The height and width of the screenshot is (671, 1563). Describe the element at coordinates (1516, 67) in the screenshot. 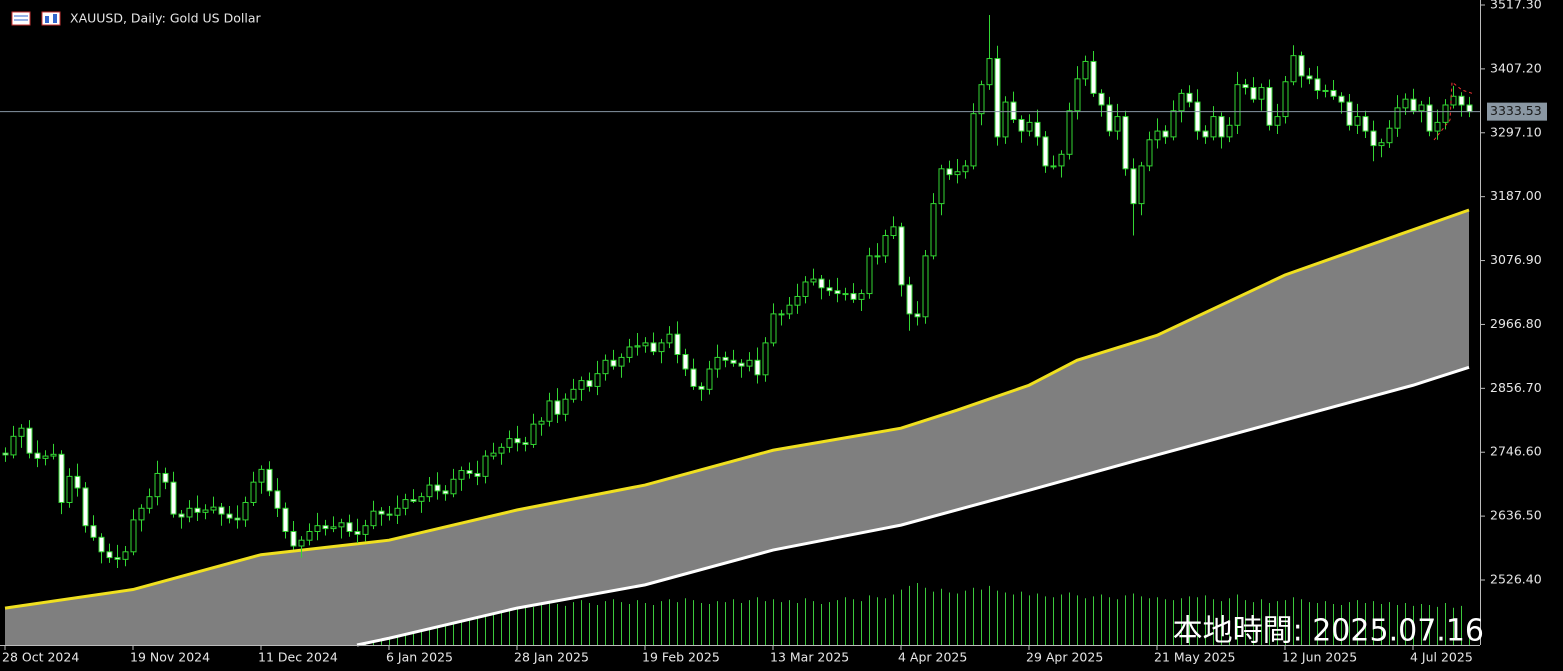

I see `y-tick-label: 3407.20` at that location.